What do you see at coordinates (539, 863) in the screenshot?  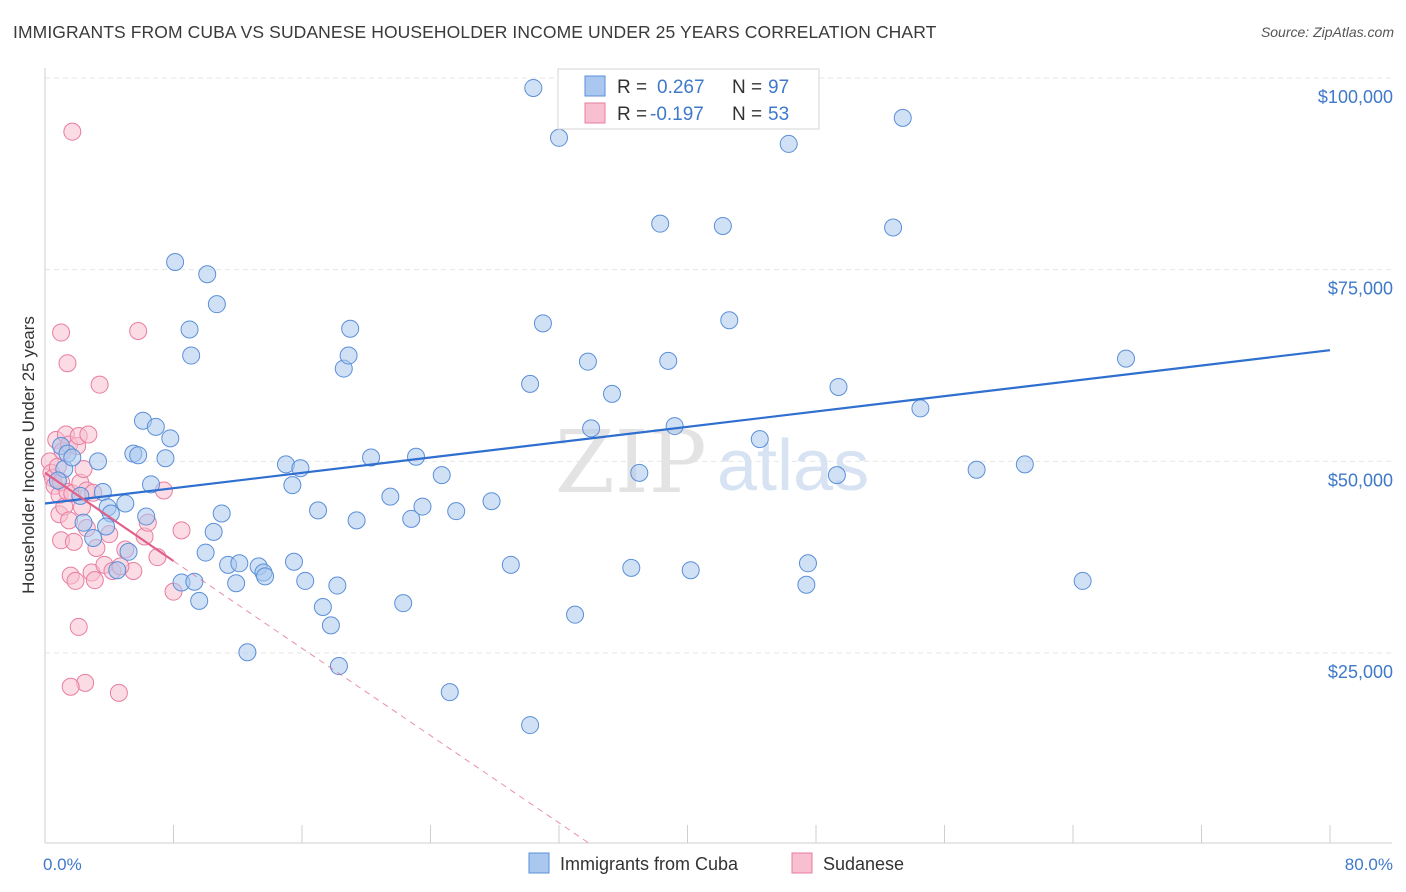 I see `bottom-legend-swatch-cuba` at bounding box center [539, 863].